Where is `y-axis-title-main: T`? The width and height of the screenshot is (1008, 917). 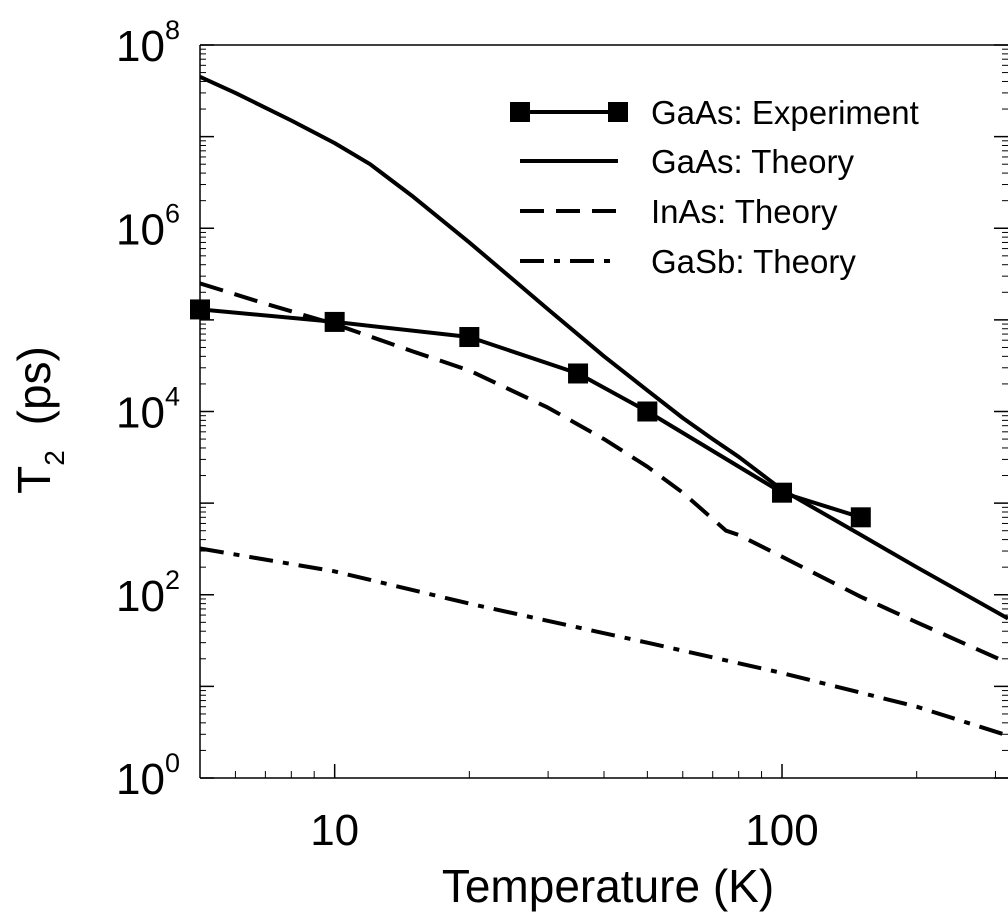
y-axis-title-main: T is located at coordinates (34, 480).